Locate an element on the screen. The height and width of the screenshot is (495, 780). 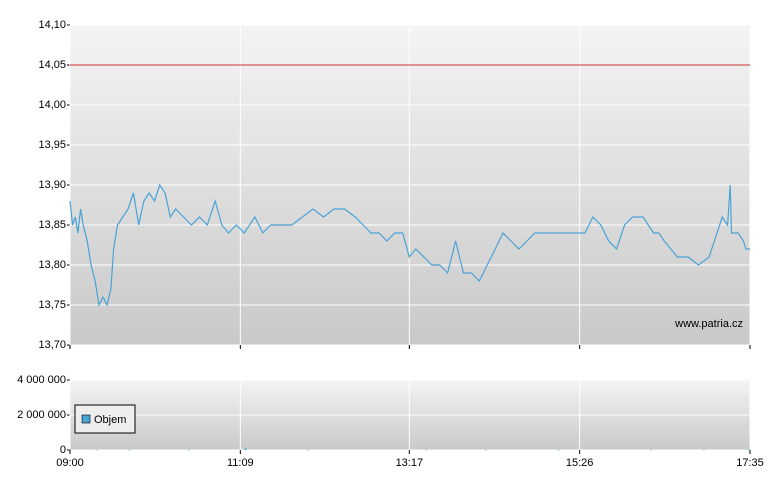
y-tick-label: 14,00 is located at coordinates (52, 105).